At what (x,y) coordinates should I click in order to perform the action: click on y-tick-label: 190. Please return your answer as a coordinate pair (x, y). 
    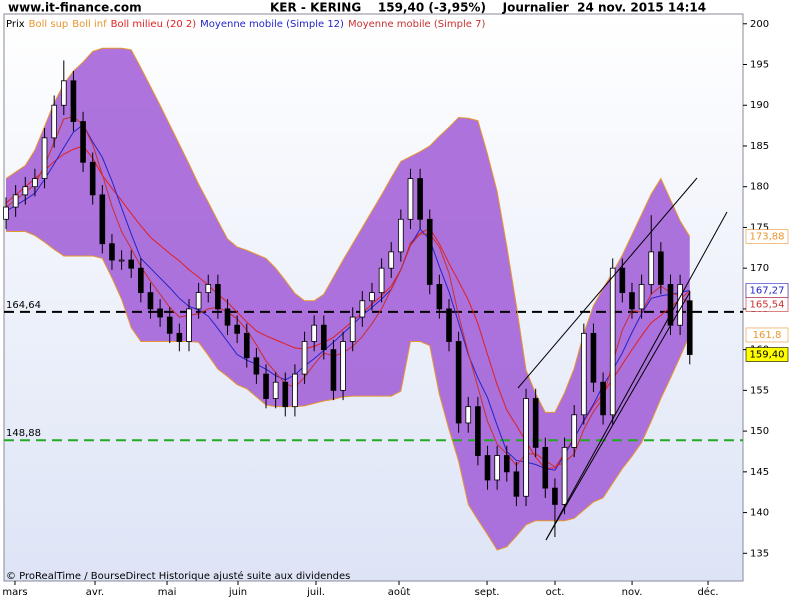
    Looking at the image, I should click on (759, 105).